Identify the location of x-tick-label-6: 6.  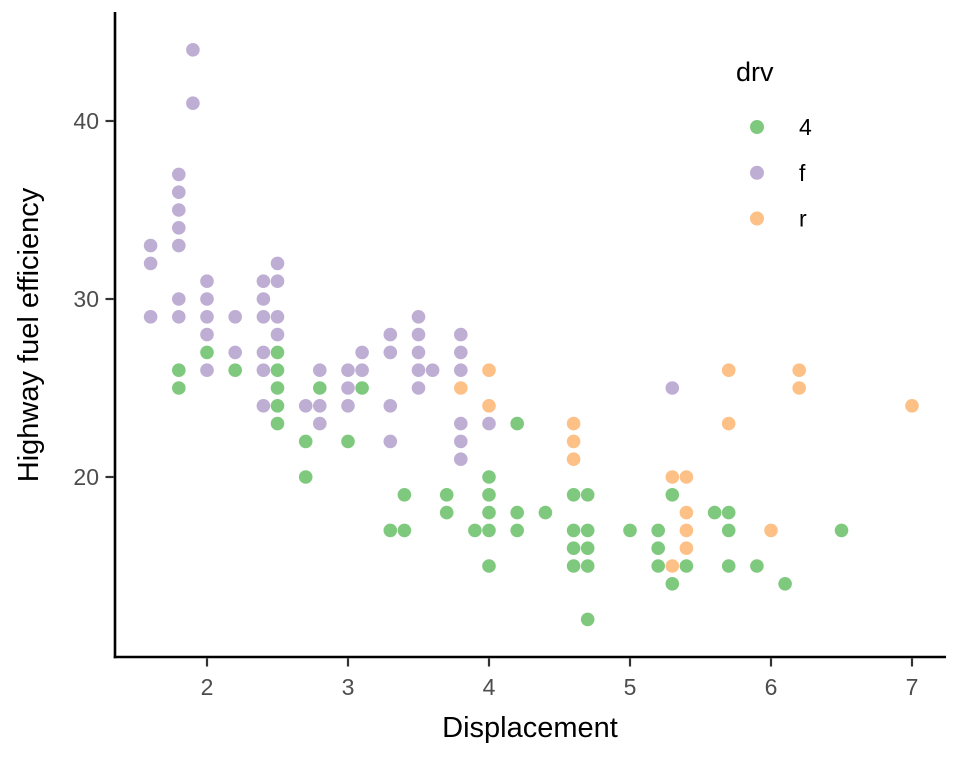
(771, 687).